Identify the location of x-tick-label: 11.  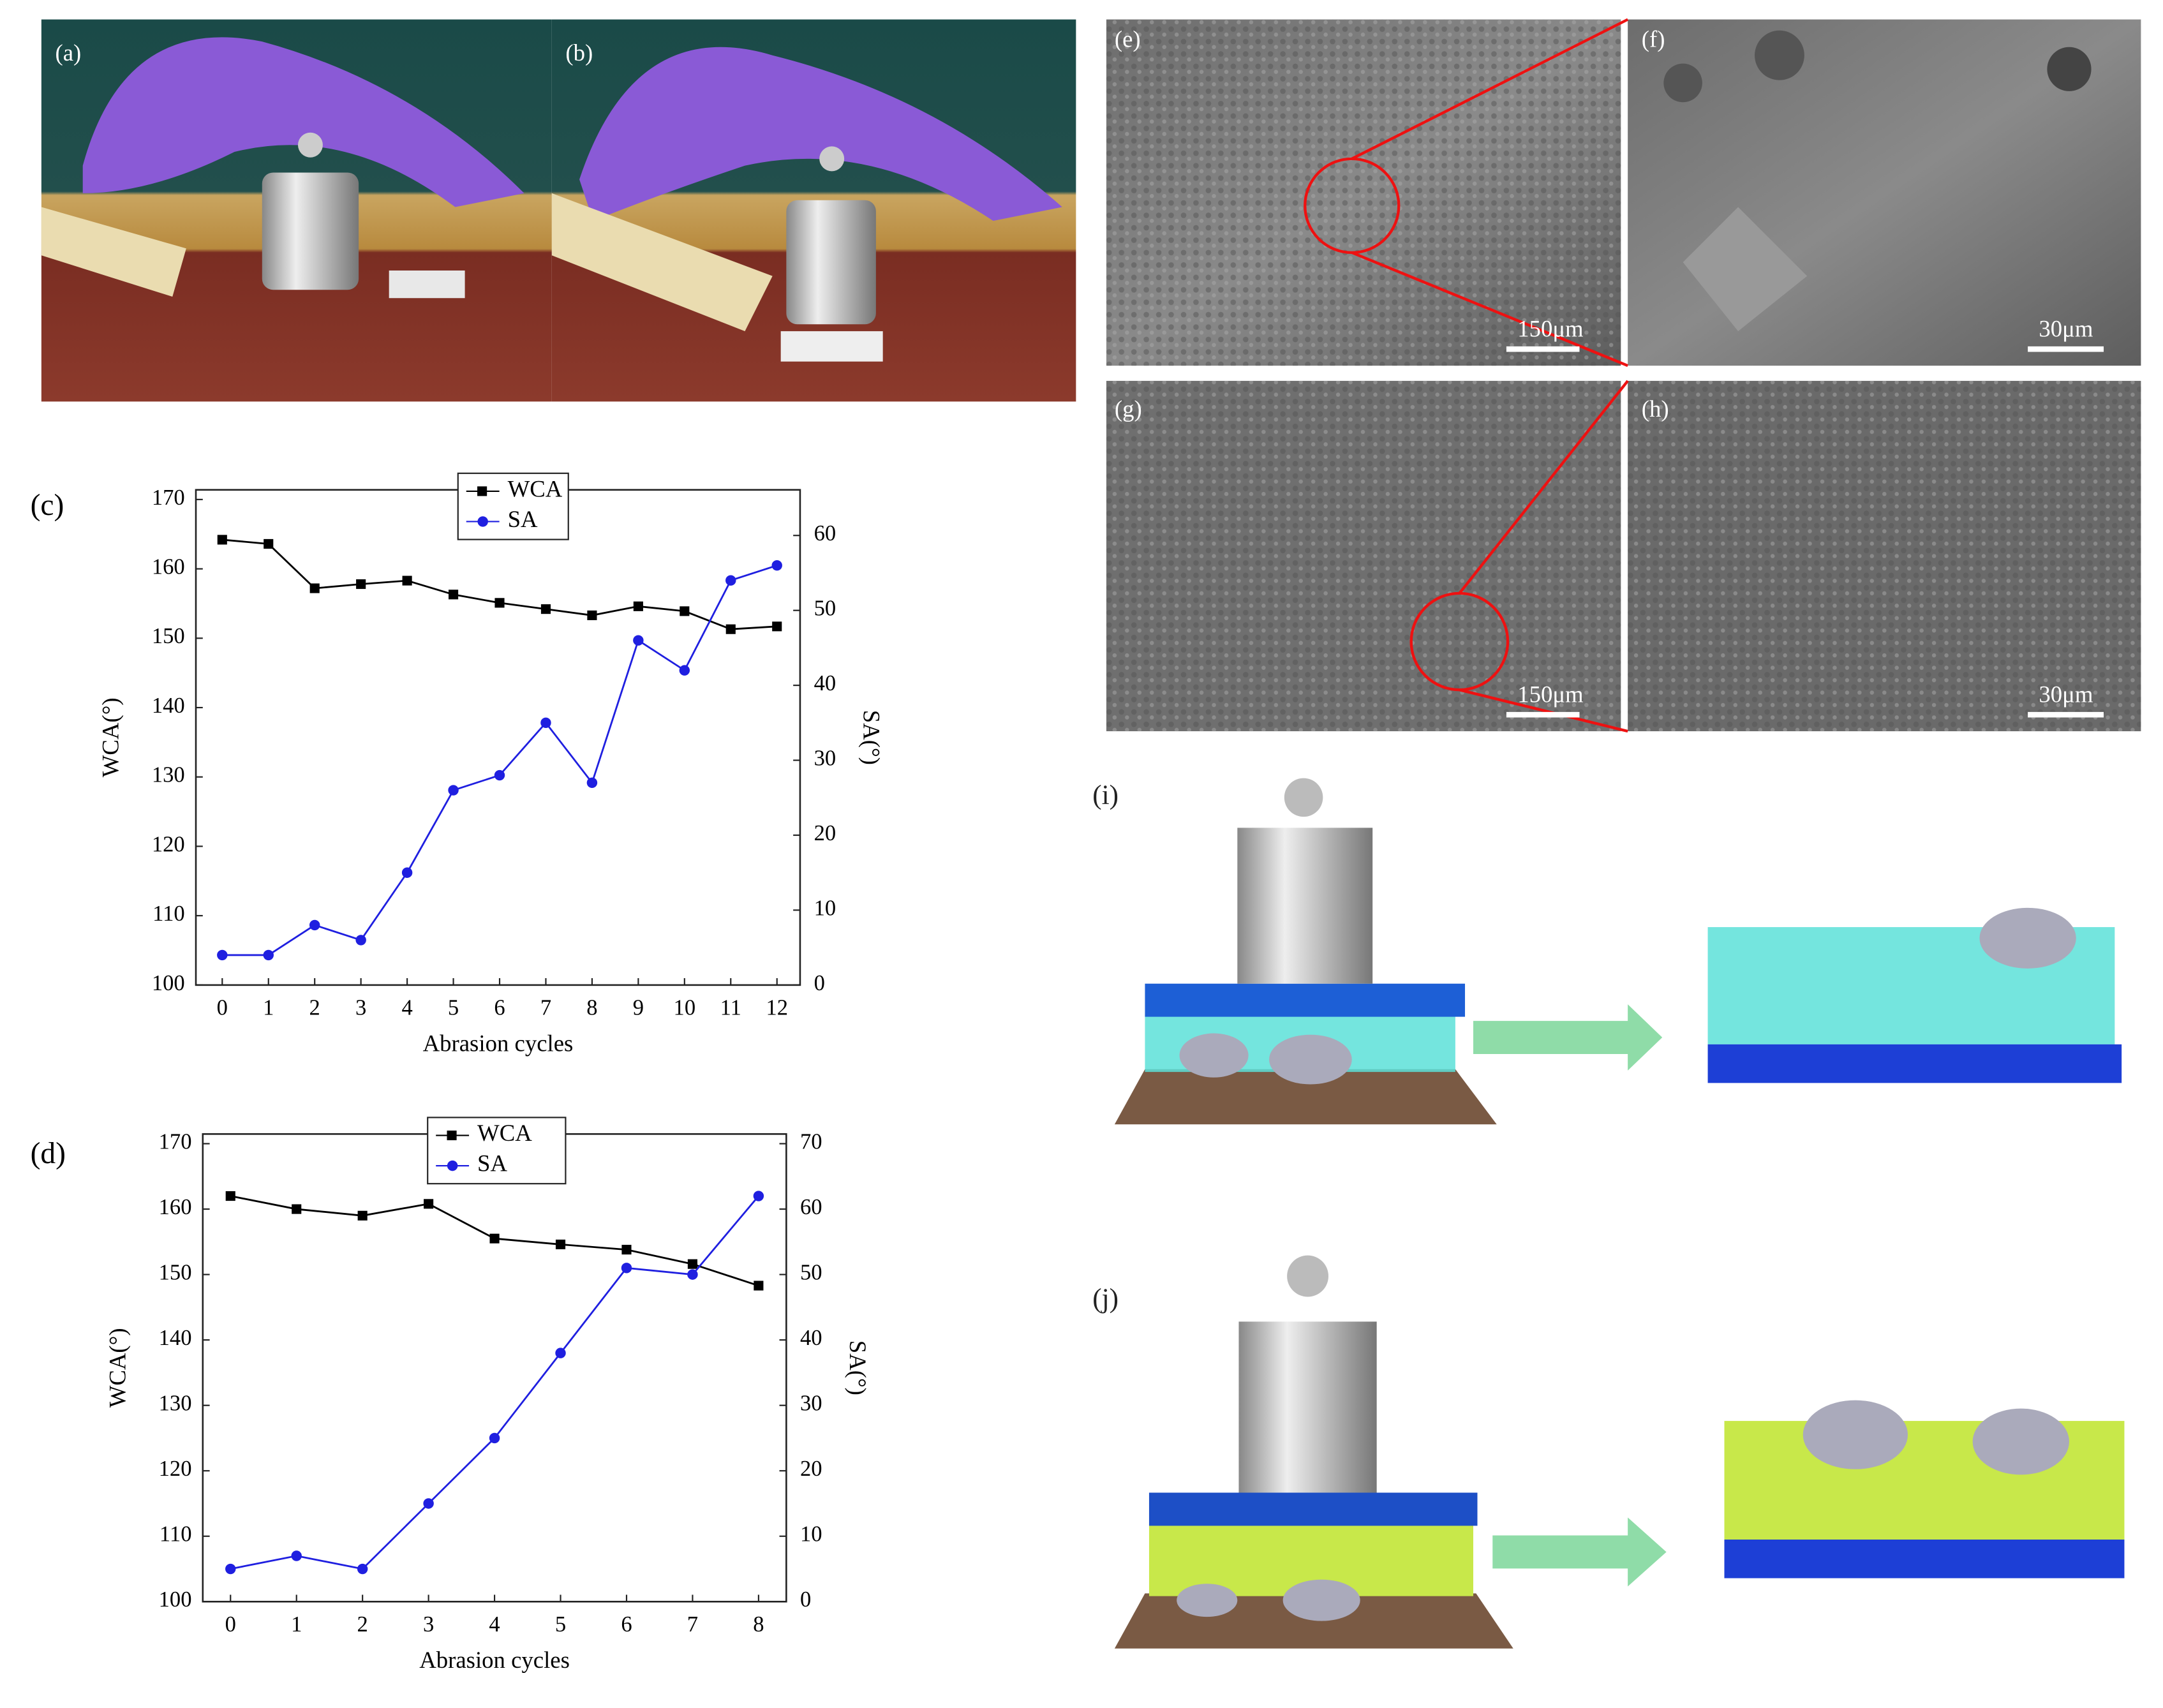
(730, 1008).